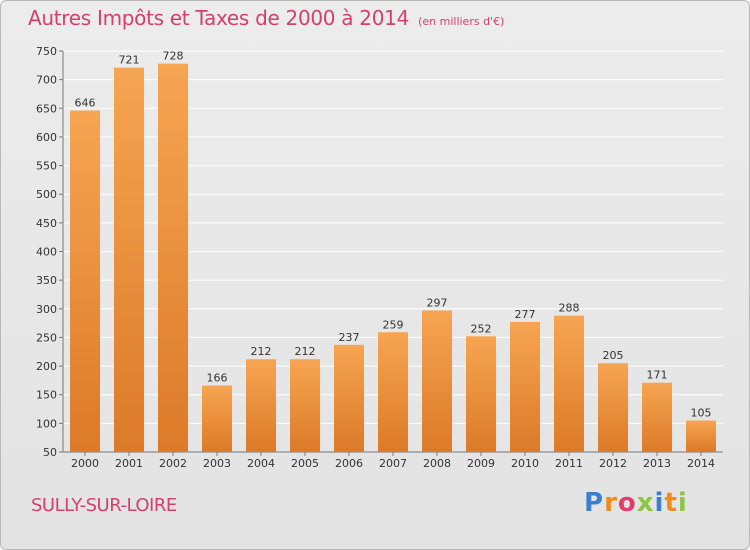 This screenshot has height=550, width=750. What do you see at coordinates (671, 503) in the screenshot?
I see `logo-letter: t` at bounding box center [671, 503].